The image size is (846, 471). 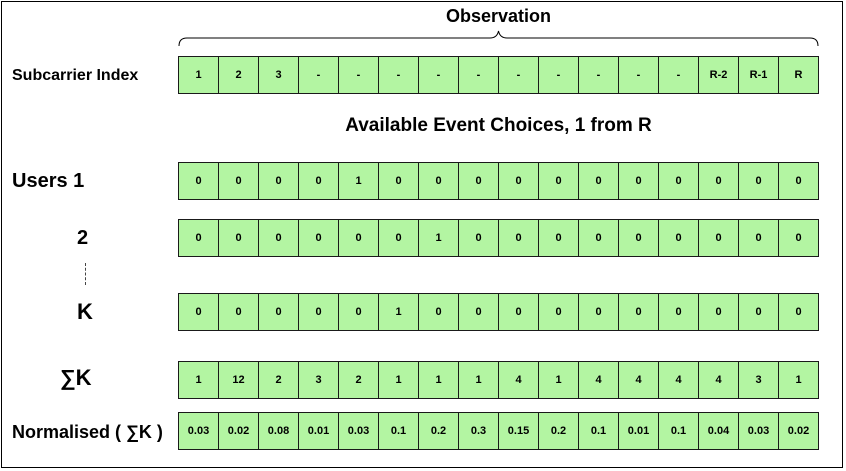 I want to click on row-label-sum-k: ∑K, so click(x=76, y=377).